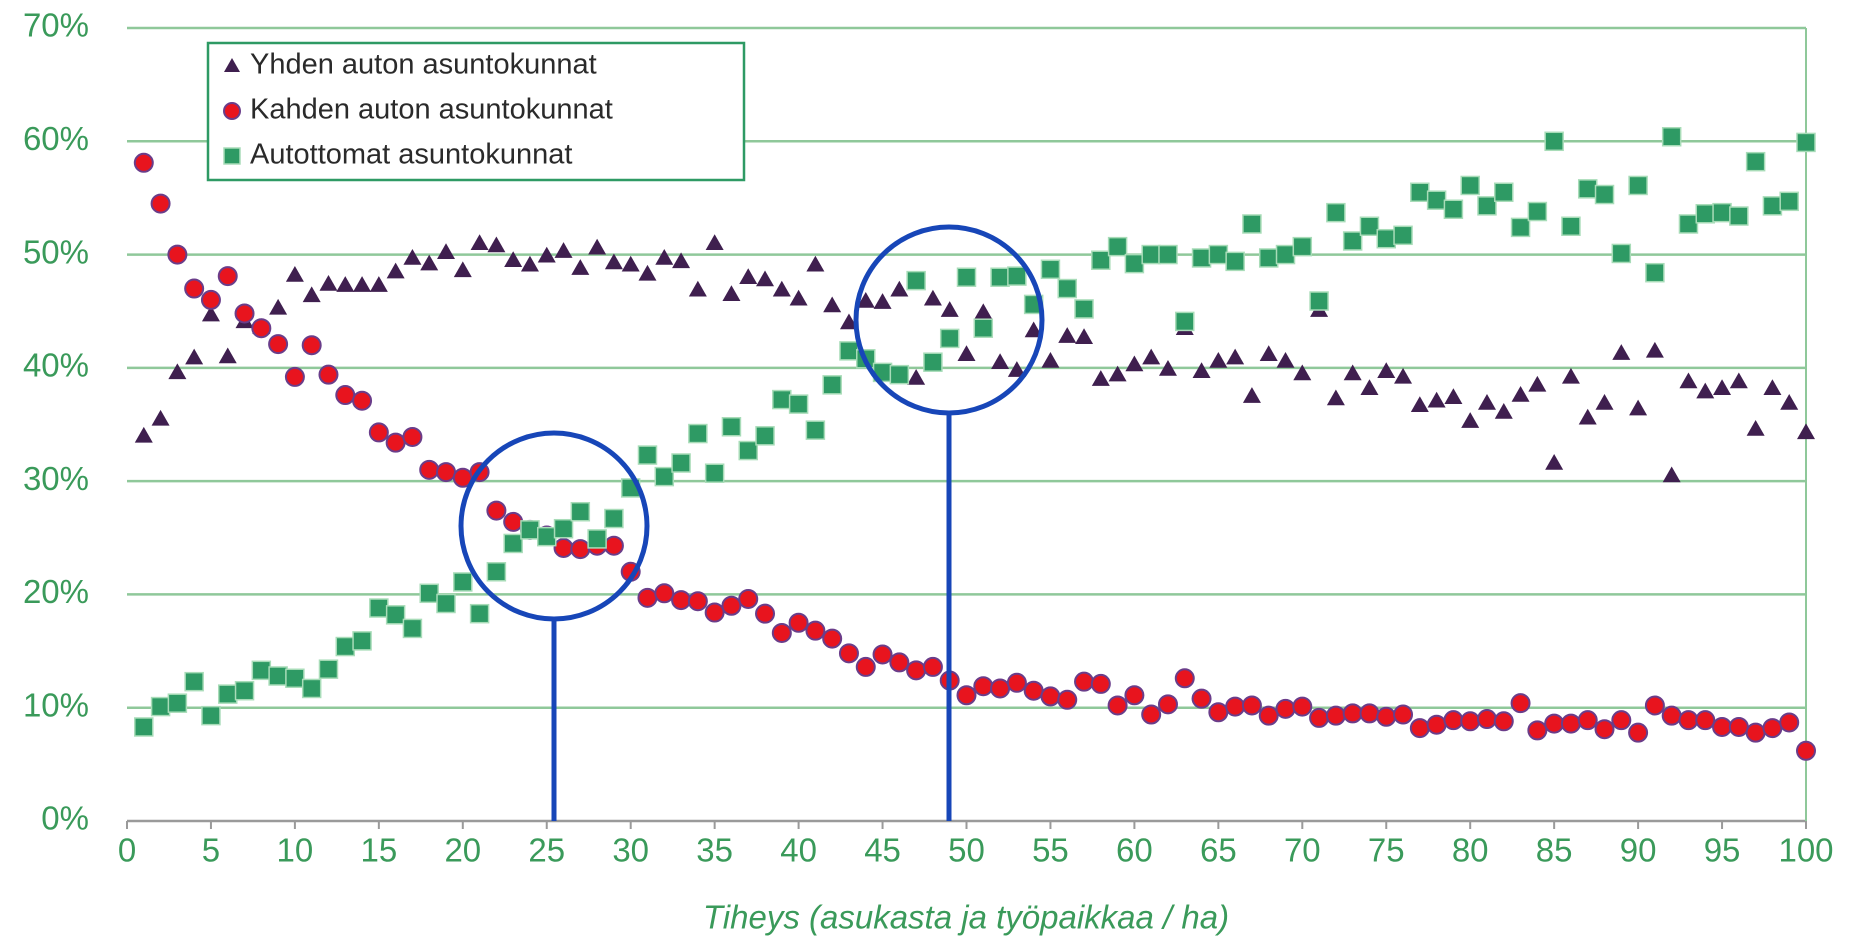 The width and height of the screenshot is (1851, 943). Describe the element at coordinates (882, 850) in the screenshot. I see `x-tick-label: 45` at that location.